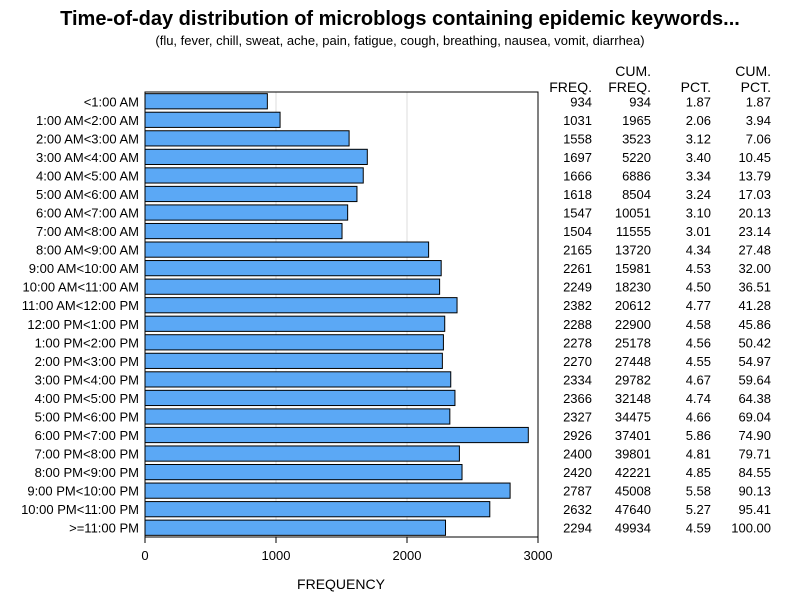 The height and width of the screenshot is (600, 800). I want to click on x-tick-label: 1000, so click(276, 555).